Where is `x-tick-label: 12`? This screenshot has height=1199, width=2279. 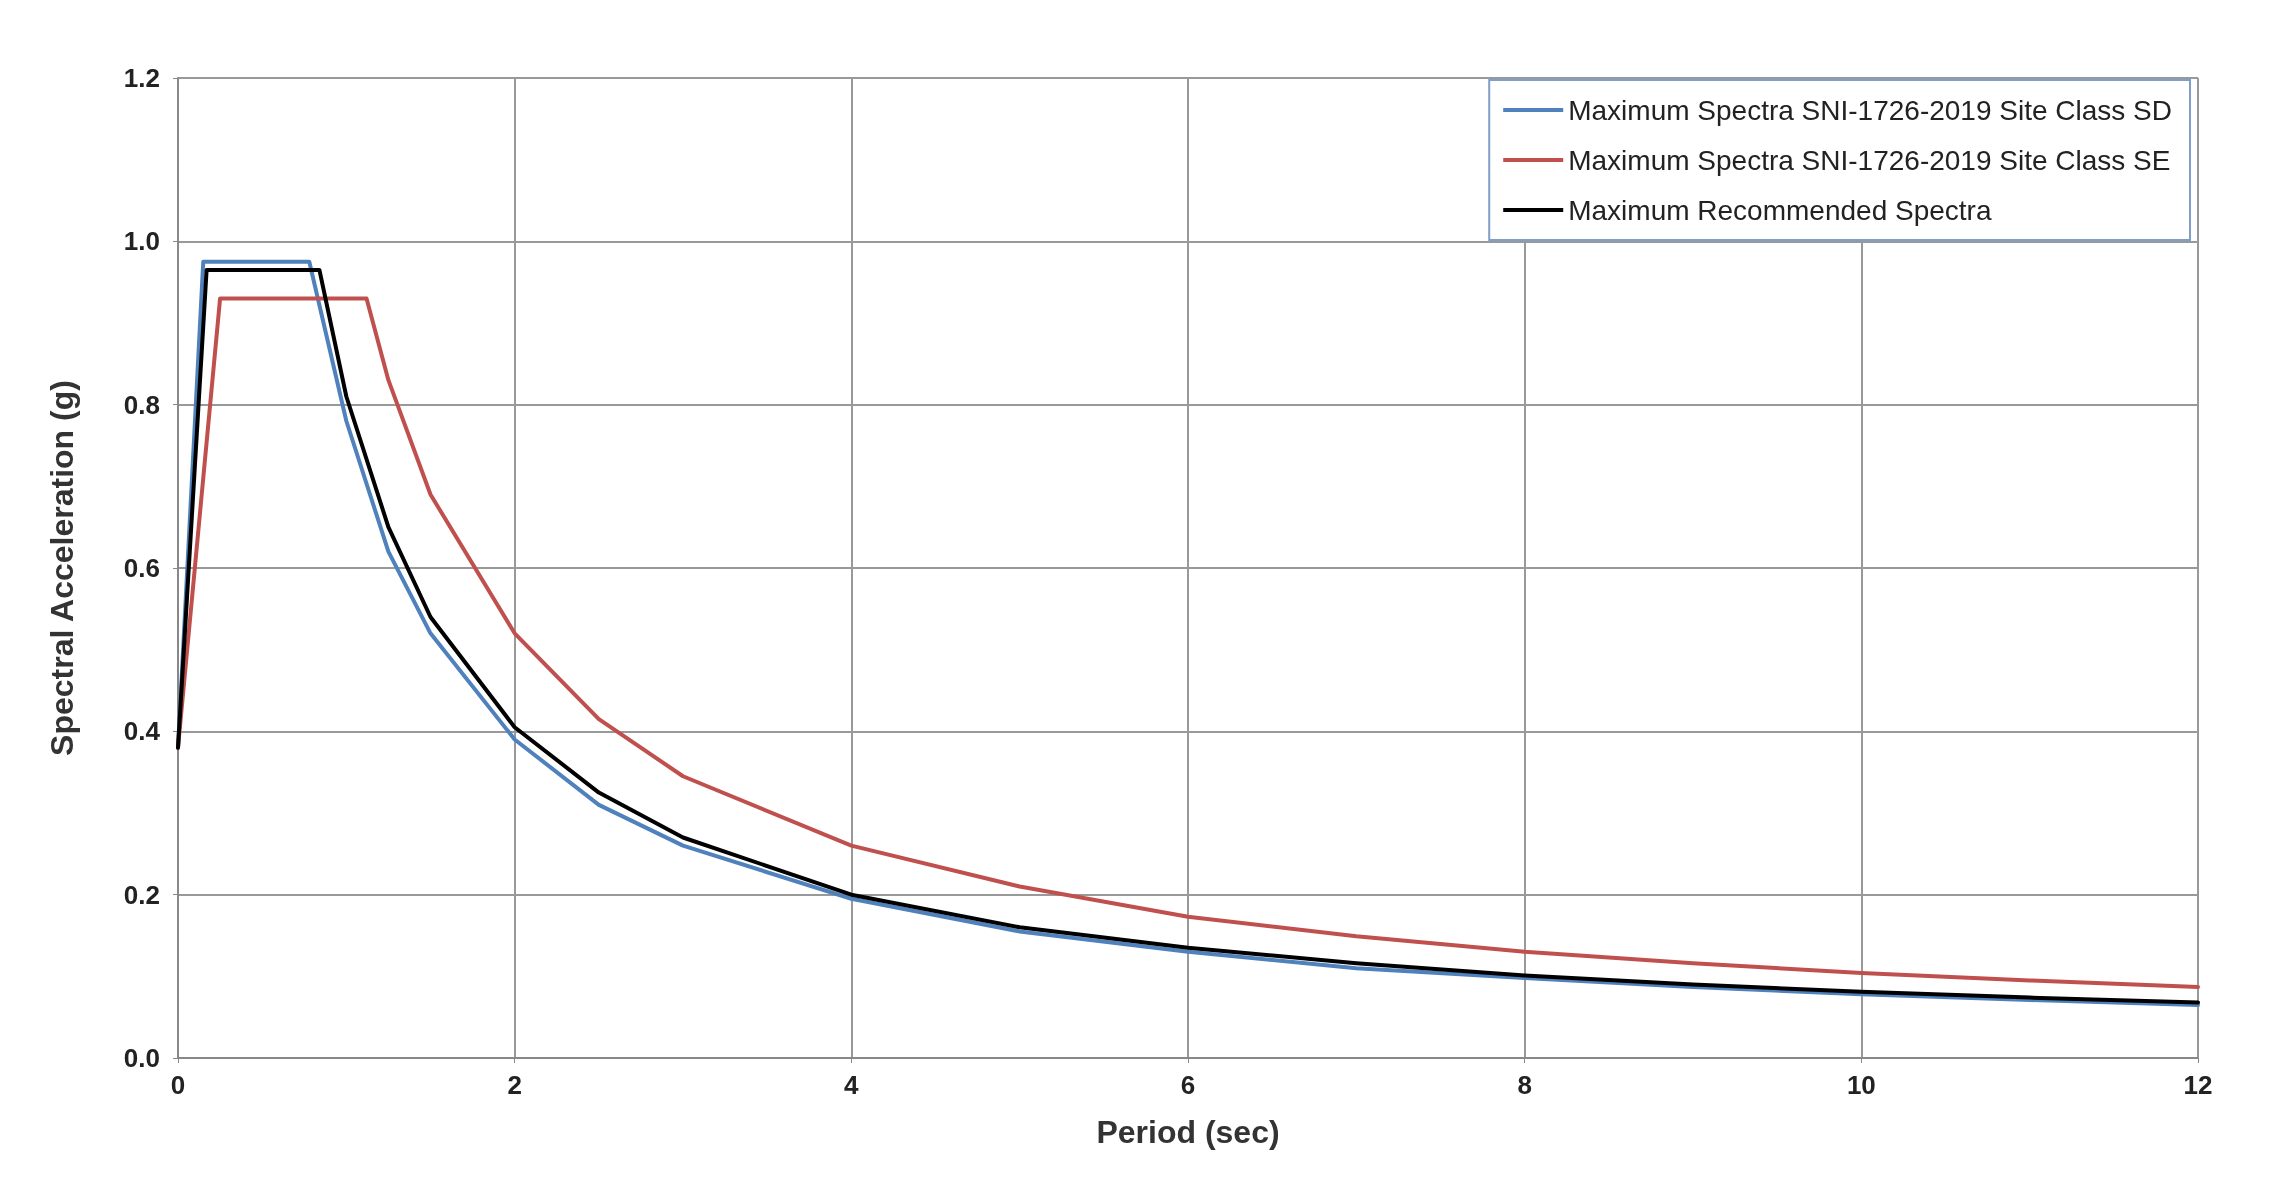
x-tick-label: 12 is located at coordinates (2198, 1085).